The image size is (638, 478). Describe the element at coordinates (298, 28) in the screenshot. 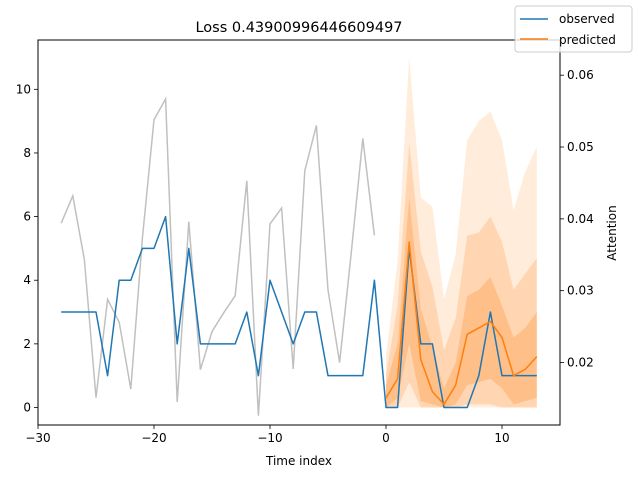

I see `chart-title: Loss 0.43900996446609497` at that location.